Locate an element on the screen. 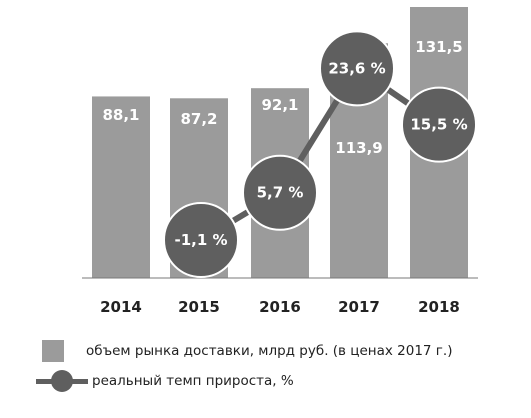 The image size is (531, 418). bar-label-2017: 113,9 is located at coordinates (358, 148).